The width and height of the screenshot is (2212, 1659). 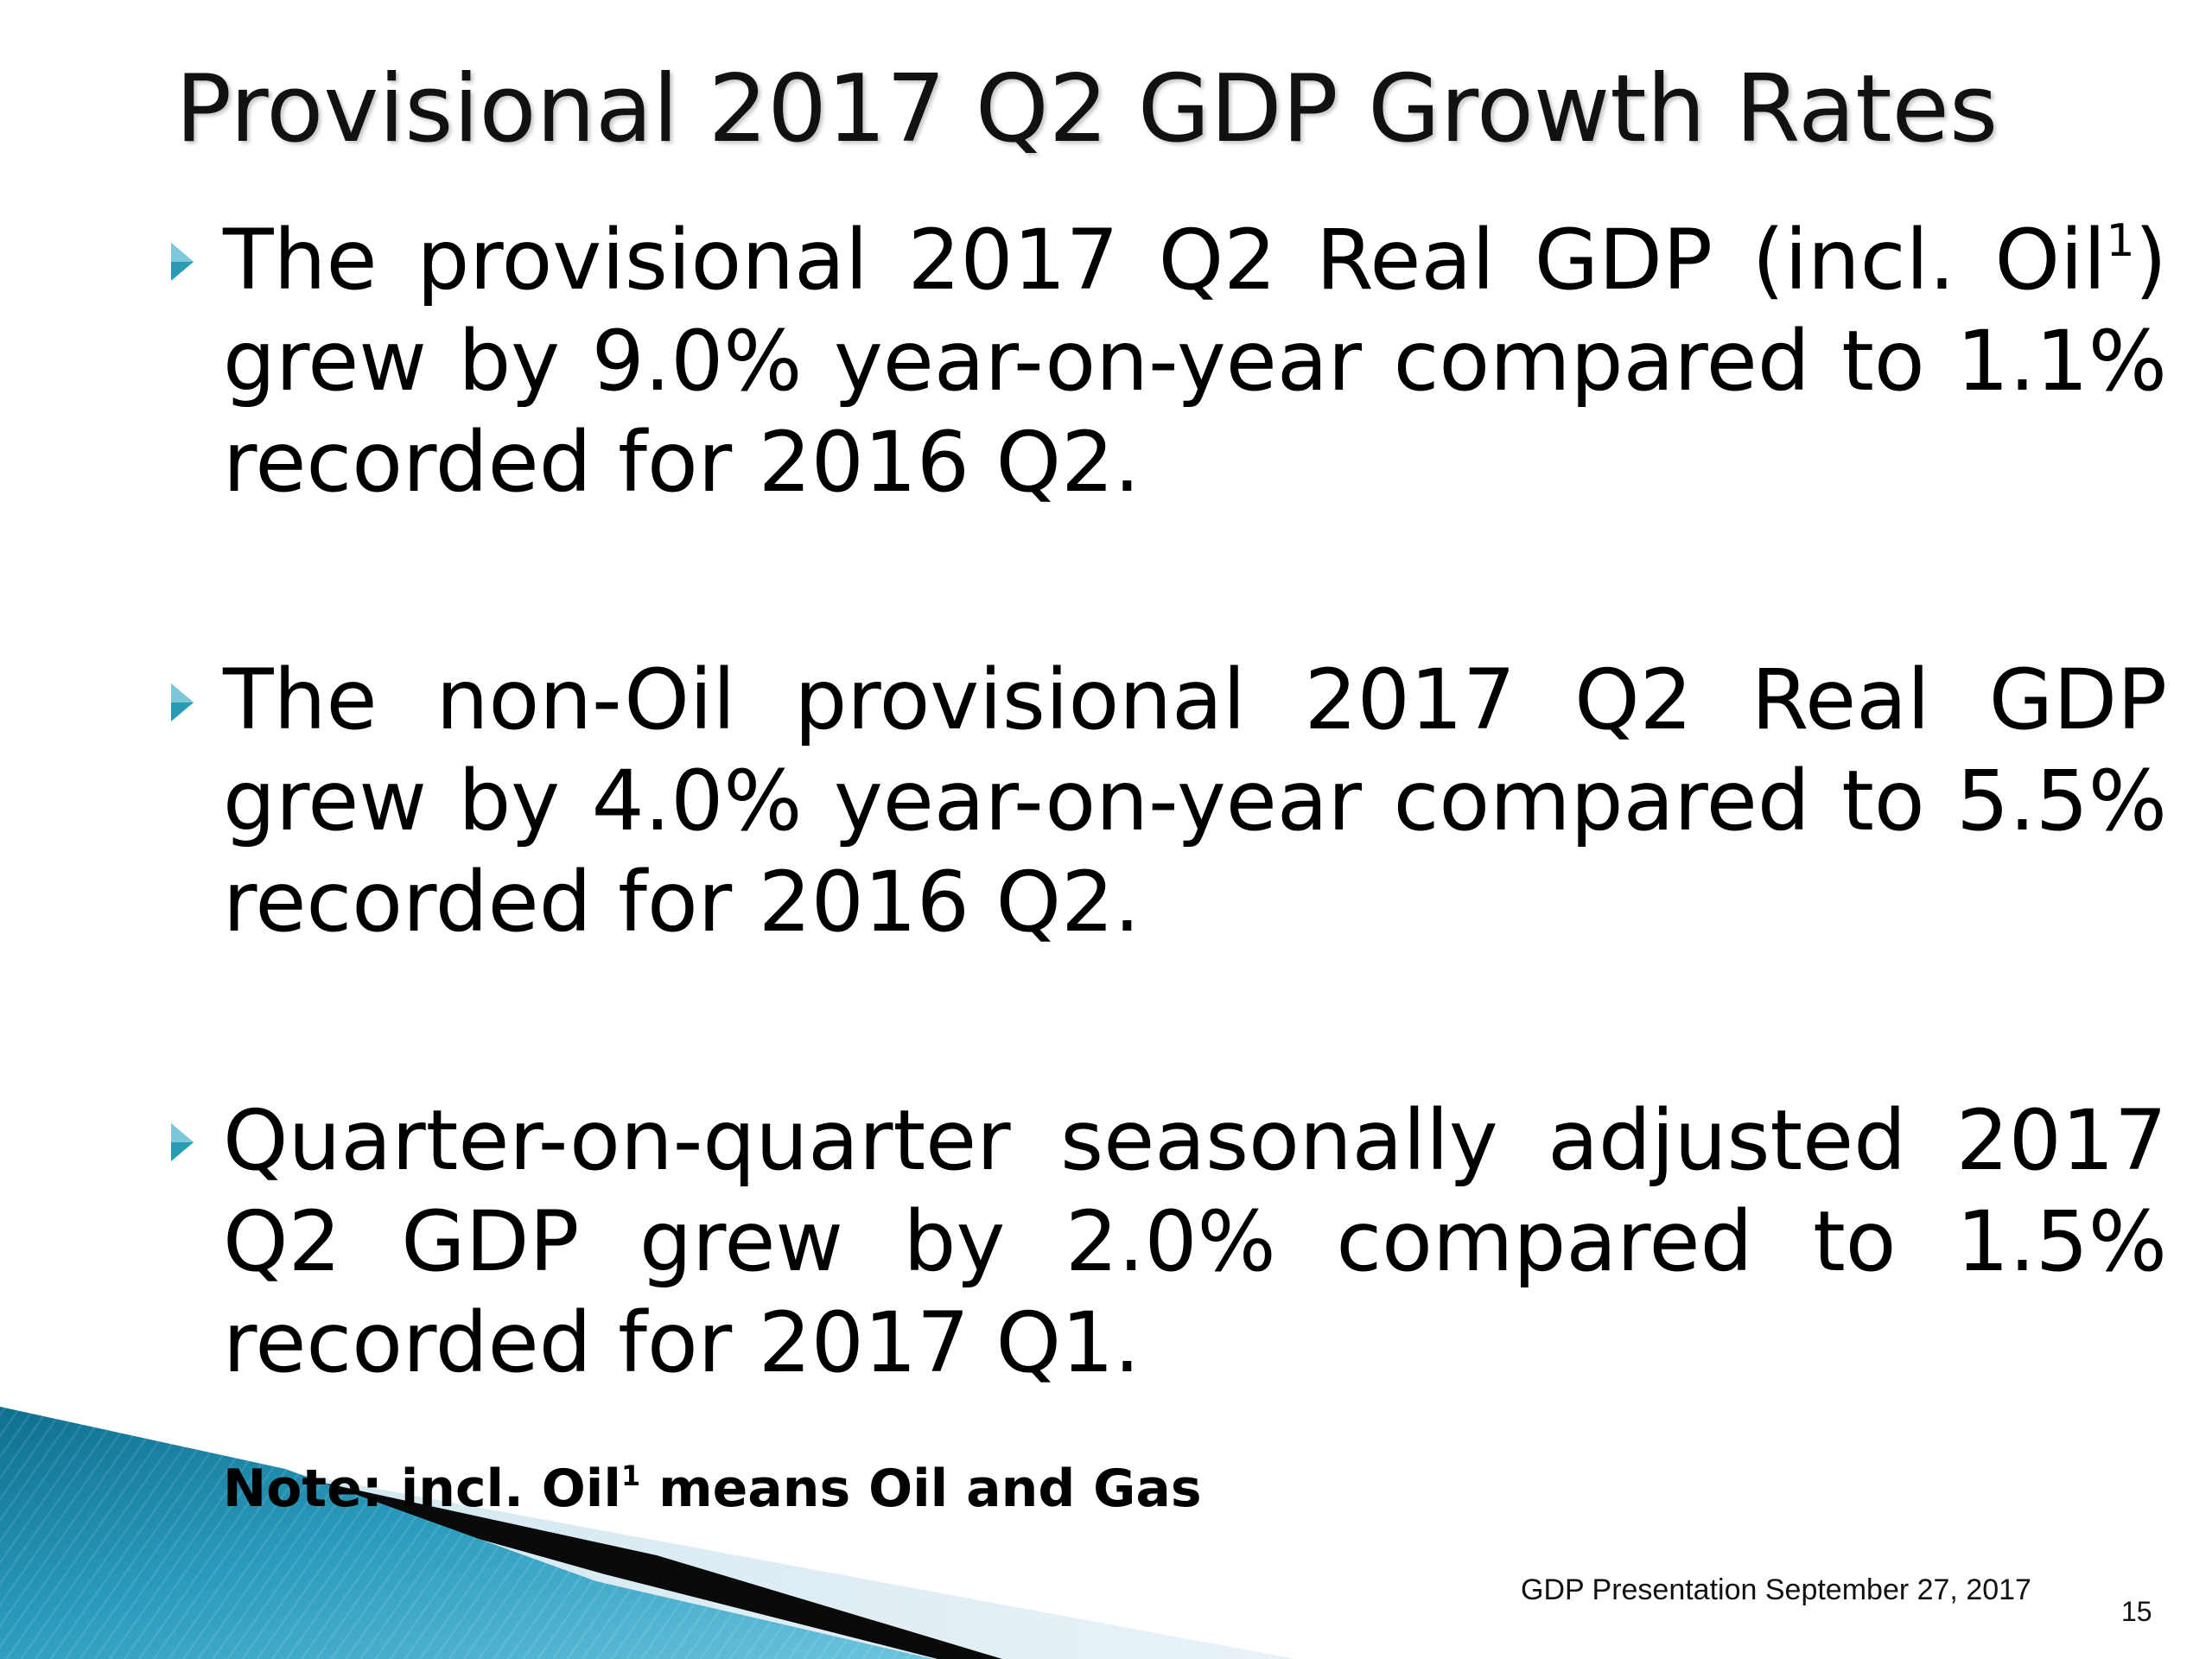 I want to click on page-number: 15, so click(x=2136, y=1611).